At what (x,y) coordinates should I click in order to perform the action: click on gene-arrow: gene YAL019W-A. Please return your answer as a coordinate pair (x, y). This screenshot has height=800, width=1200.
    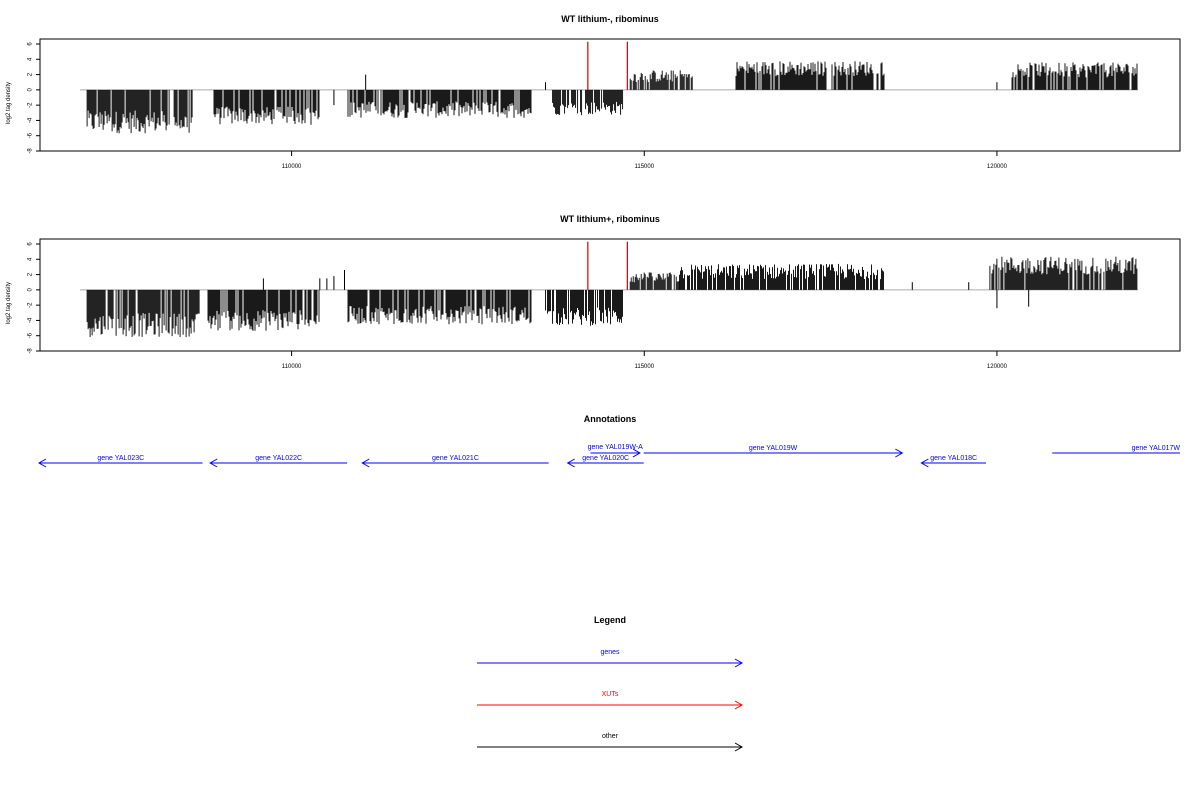
    Looking at the image, I should click on (616, 451).